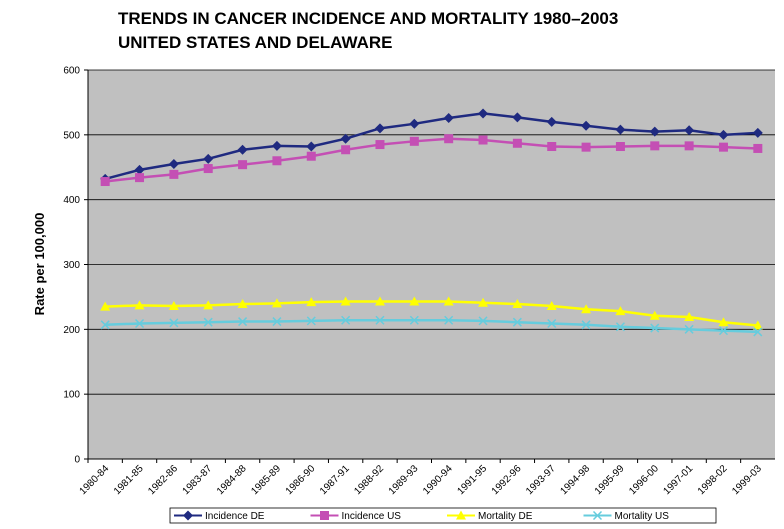 The height and width of the screenshot is (529, 784). Describe the element at coordinates (255, 42) in the screenshot. I see `chart-subtitle: UNITED STATES AND DELAWARE` at that location.